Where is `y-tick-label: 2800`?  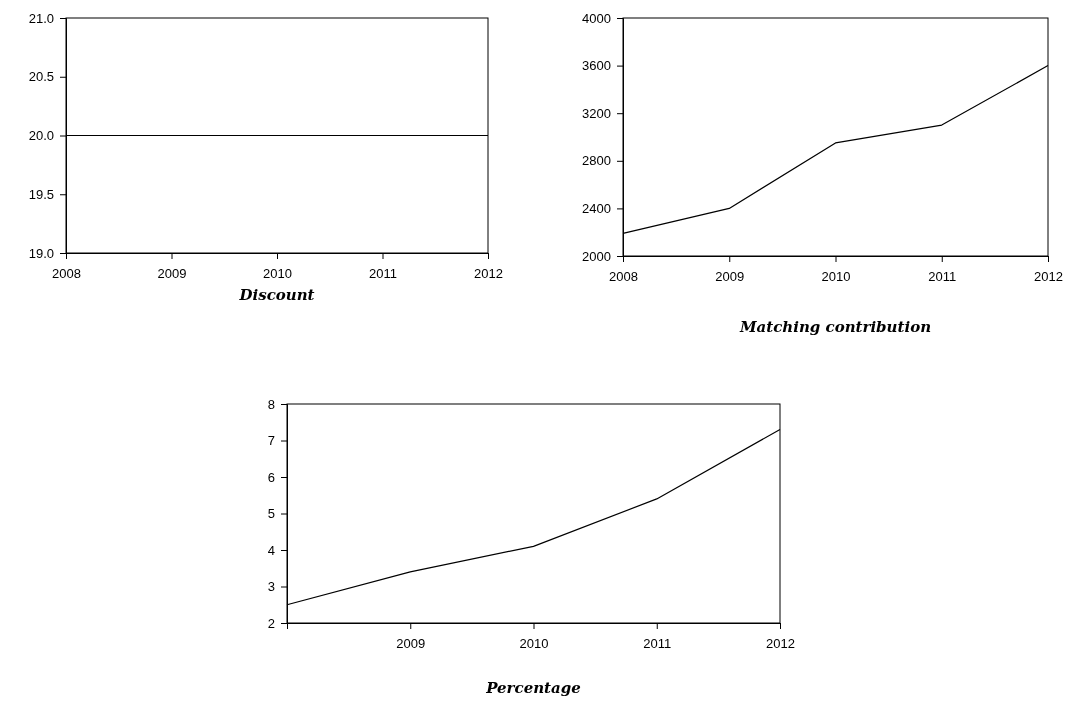
y-tick-label: 2800 is located at coordinates (596, 161).